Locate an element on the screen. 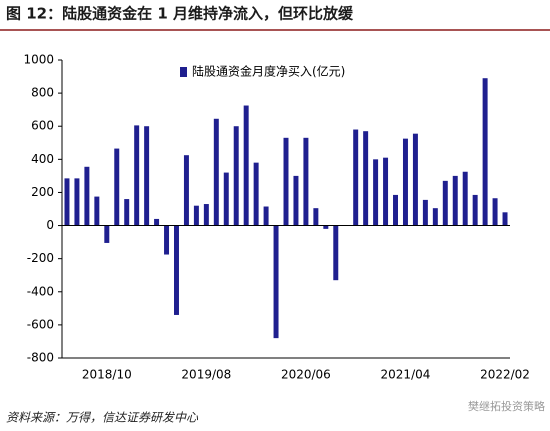 The width and height of the screenshot is (550, 431). x-tick-label: 2018/10 is located at coordinates (107, 375).